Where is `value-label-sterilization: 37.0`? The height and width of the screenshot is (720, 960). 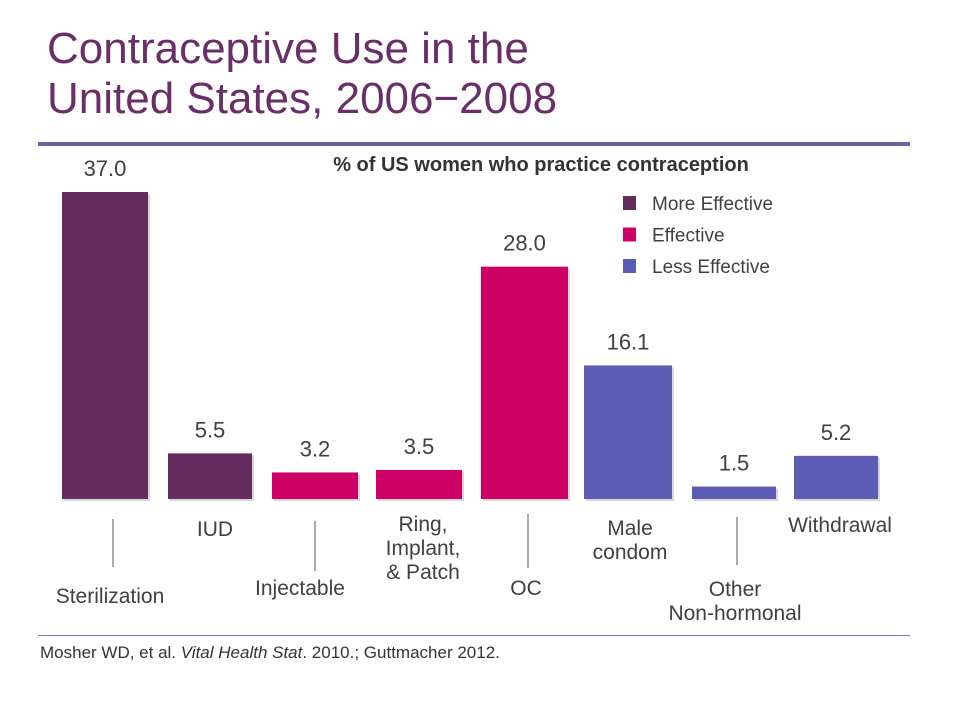
value-label-sterilization: 37.0 is located at coordinates (105, 168).